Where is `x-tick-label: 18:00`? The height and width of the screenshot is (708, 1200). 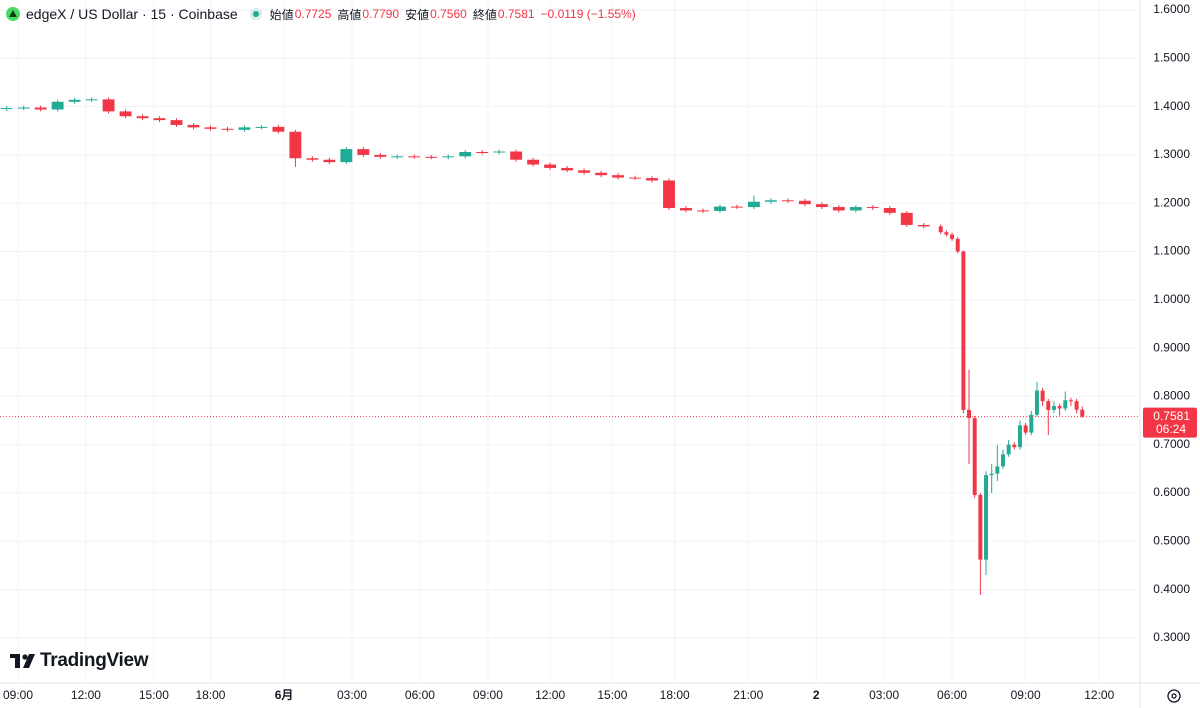 x-tick-label: 18:00 is located at coordinates (675, 695).